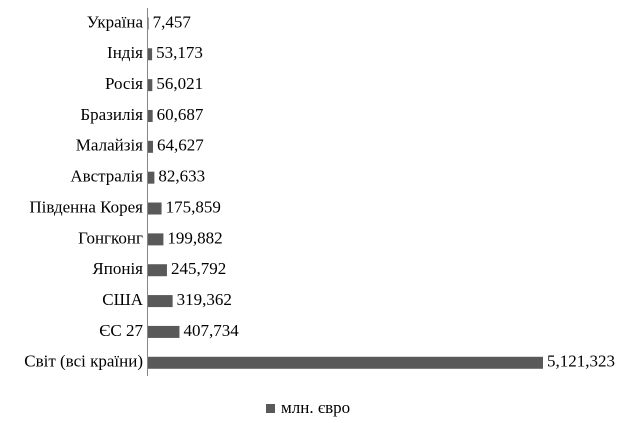  What do you see at coordinates (110, 237) in the screenshot?
I see `y-tick-label: Гонгконг` at bounding box center [110, 237].